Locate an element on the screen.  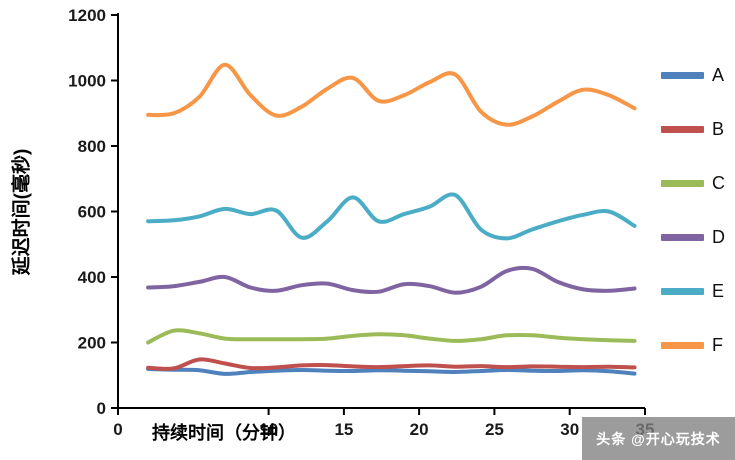
legend-item-B: B is located at coordinates (693, 129).